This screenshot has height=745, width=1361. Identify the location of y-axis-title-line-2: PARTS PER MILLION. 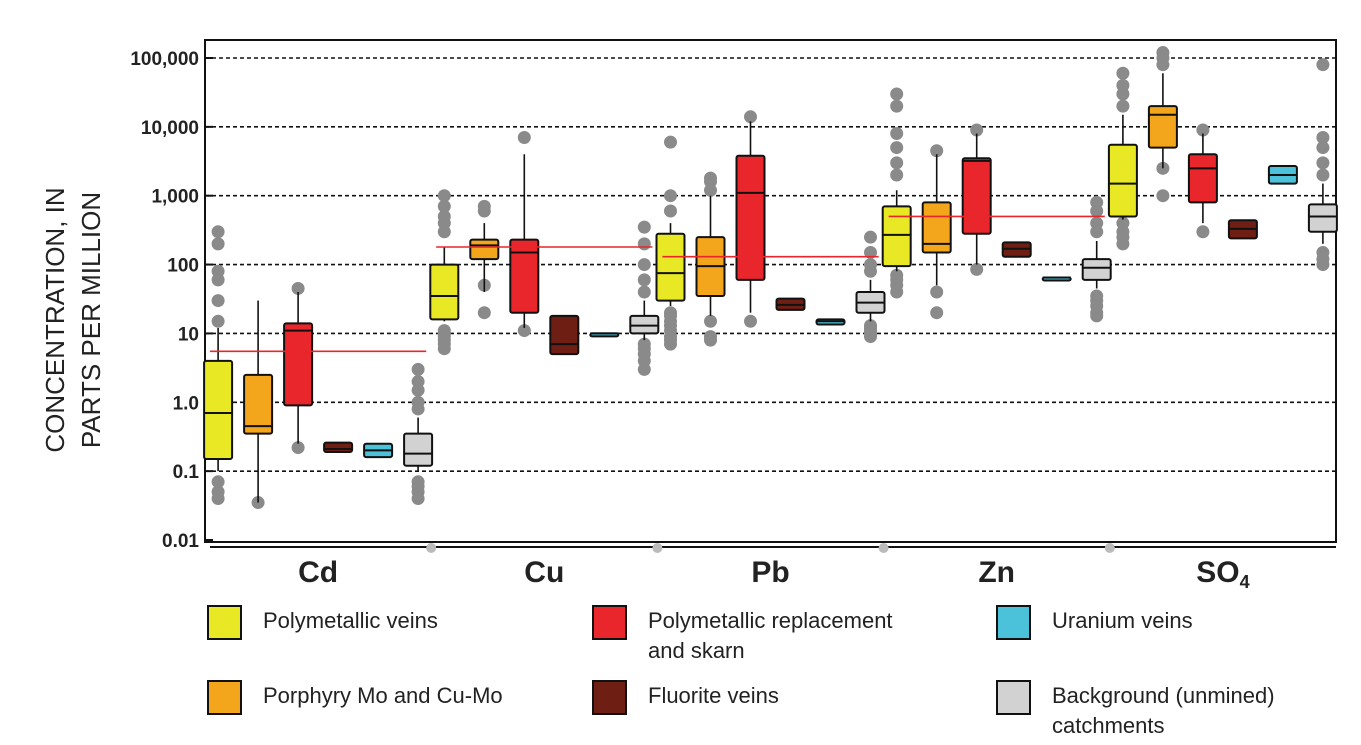
(91, 320).